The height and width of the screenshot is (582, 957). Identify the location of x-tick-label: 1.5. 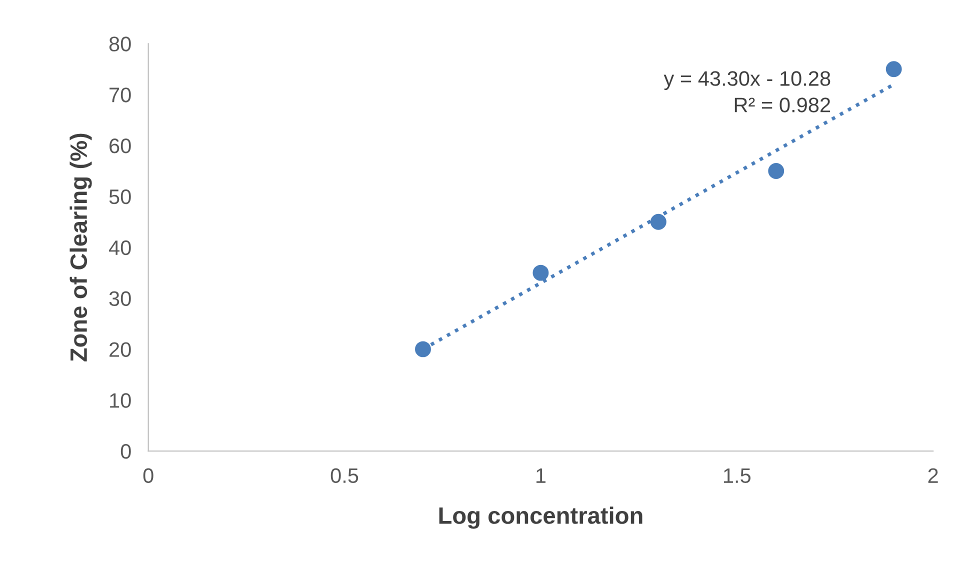
(737, 476).